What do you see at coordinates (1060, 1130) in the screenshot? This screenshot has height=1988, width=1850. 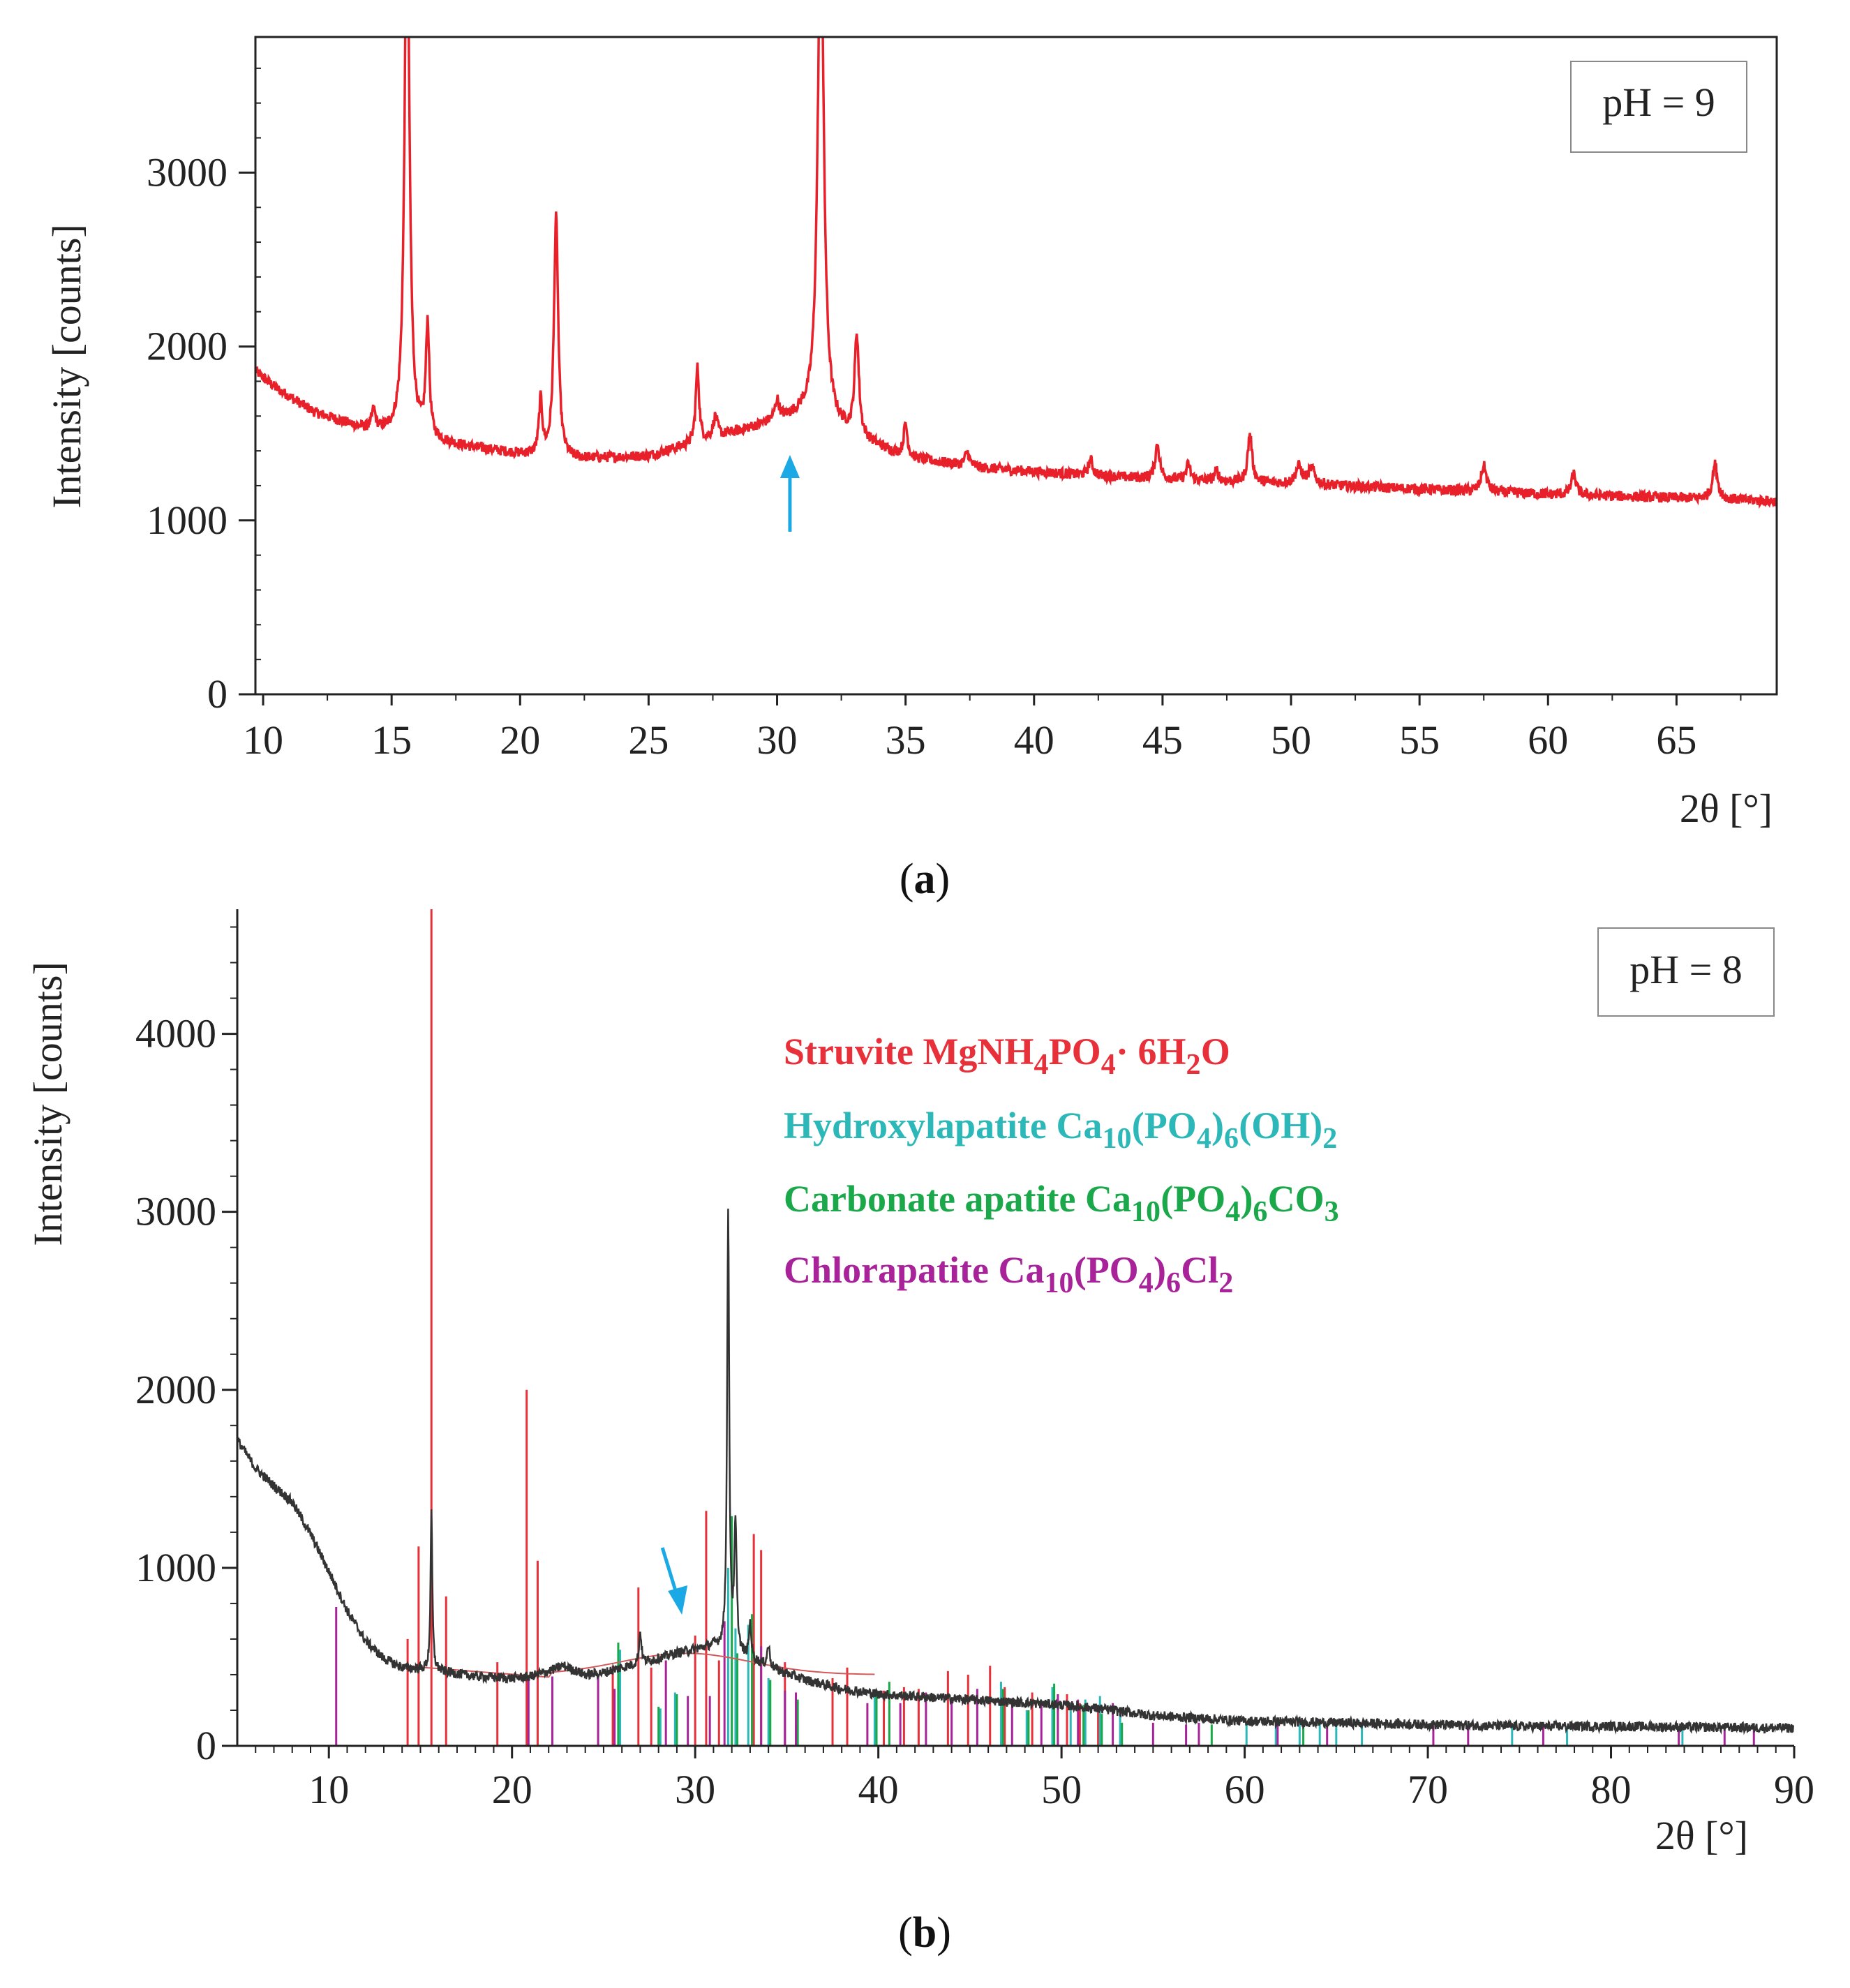 I see `legend-hydroxylapatite: Hydroxylapatite Ca10 (PO4 )6 (OH)2` at bounding box center [1060, 1130].